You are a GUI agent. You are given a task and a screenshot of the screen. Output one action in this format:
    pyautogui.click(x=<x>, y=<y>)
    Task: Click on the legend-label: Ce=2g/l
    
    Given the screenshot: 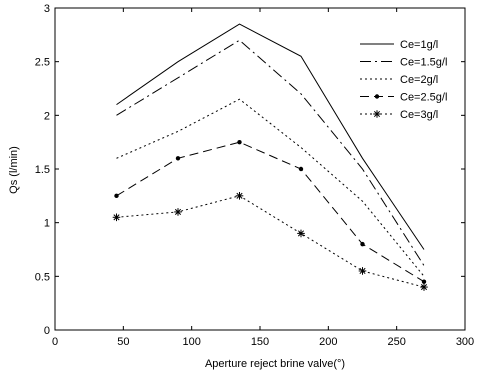 What is the action you would take?
    pyautogui.click(x=419, y=80)
    